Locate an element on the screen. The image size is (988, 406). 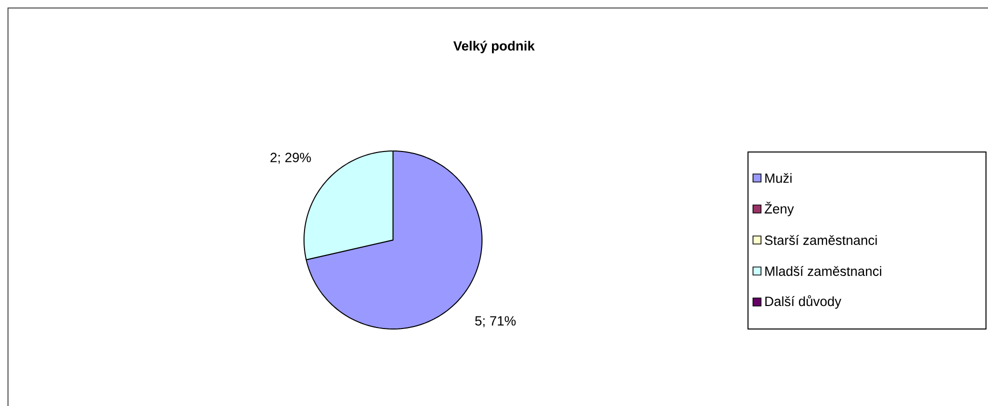
chart-title: Velký podnik is located at coordinates (494, 47).